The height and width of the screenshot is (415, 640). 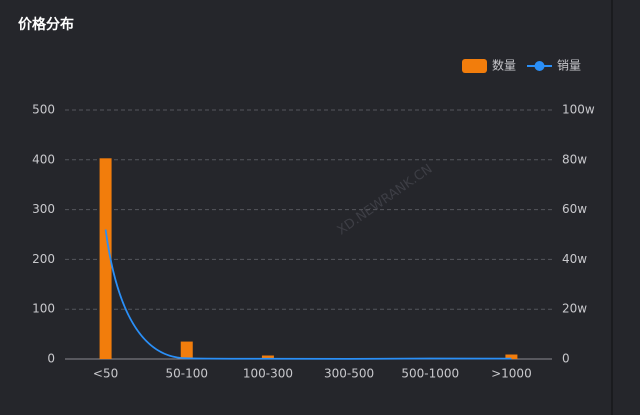 What do you see at coordinates (51, 359) in the screenshot?
I see `y-tick-label: 0` at bounding box center [51, 359].